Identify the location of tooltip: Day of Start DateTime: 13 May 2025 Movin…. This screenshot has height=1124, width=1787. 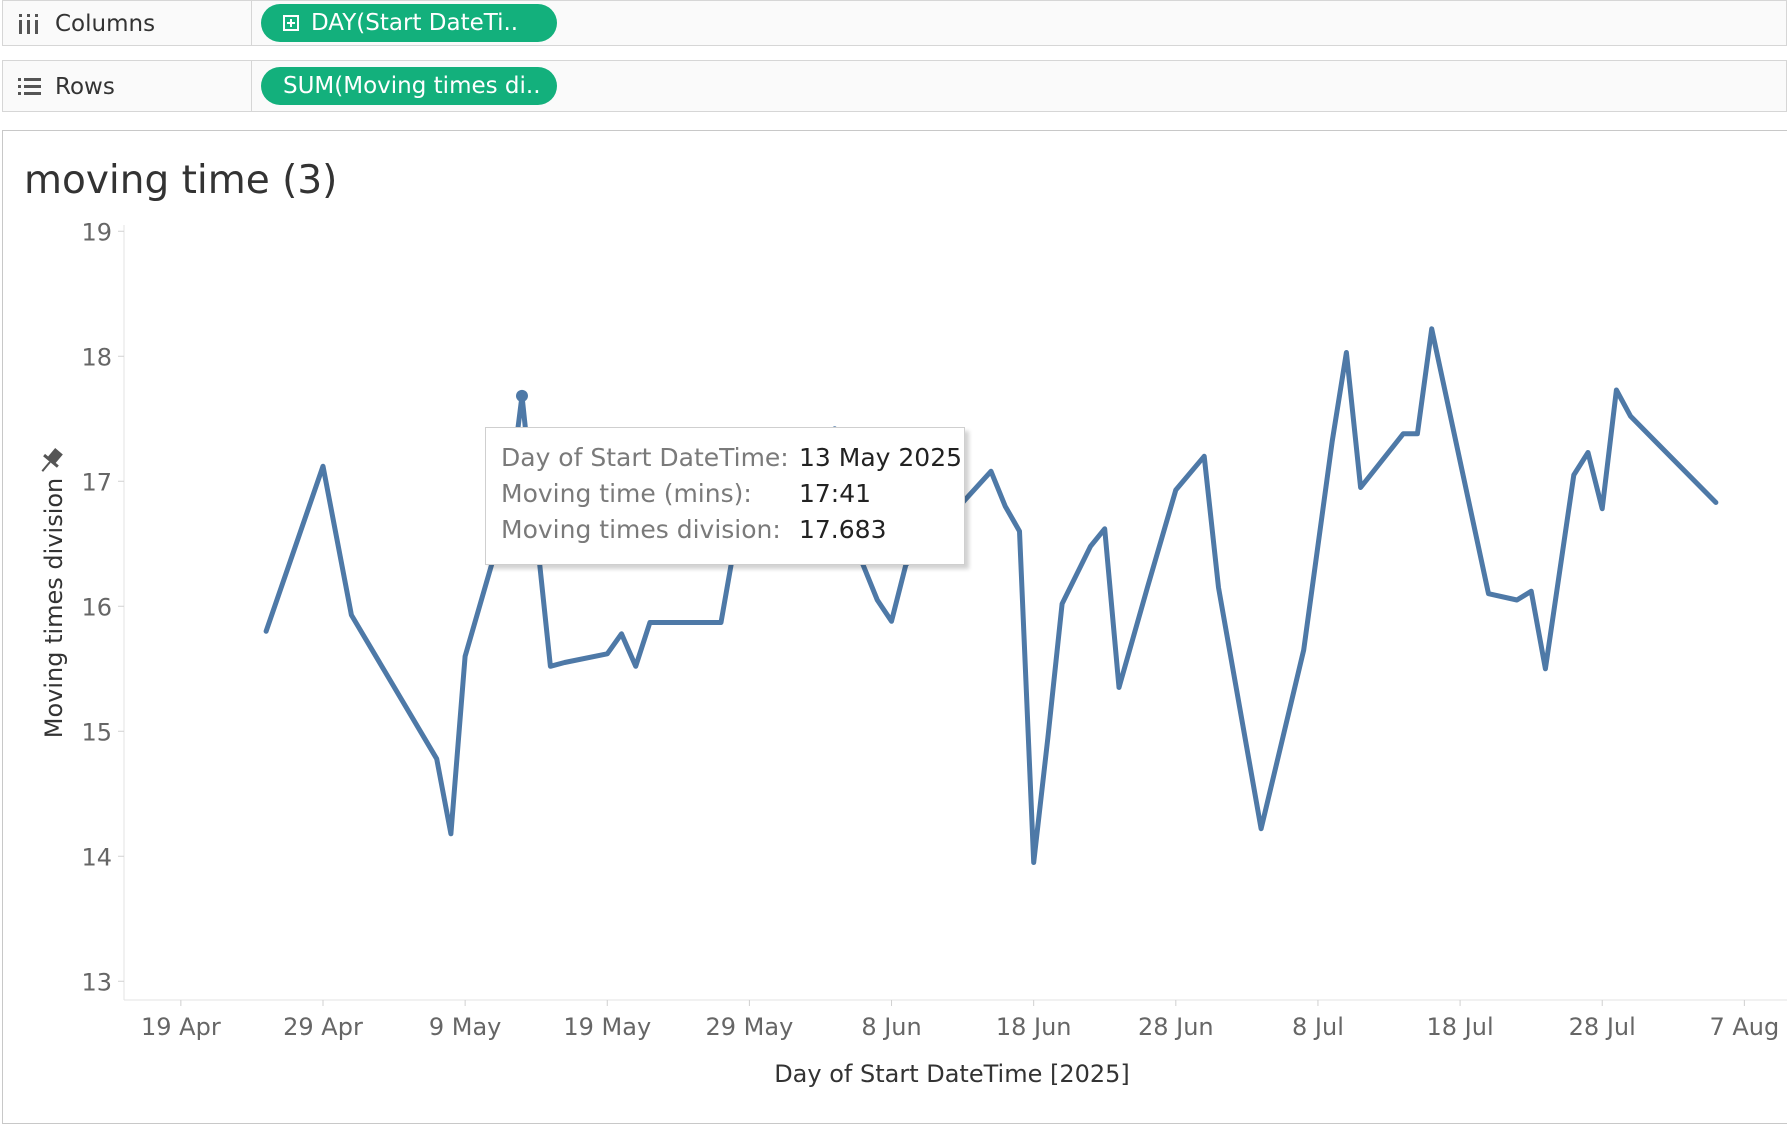
(725, 496).